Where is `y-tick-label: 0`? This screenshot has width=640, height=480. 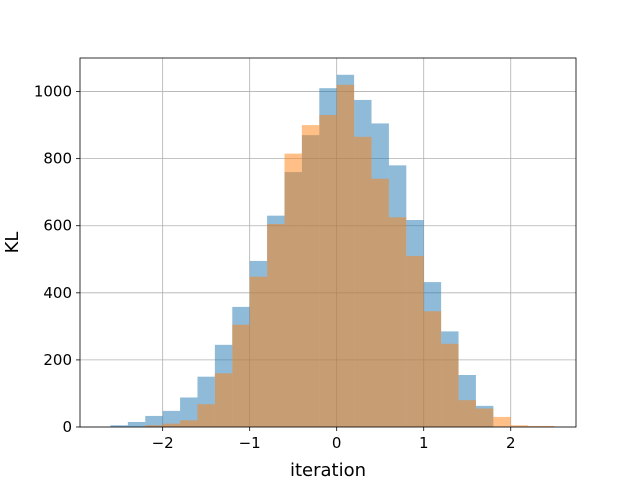 y-tick-label: 0 is located at coordinates (67, 427).